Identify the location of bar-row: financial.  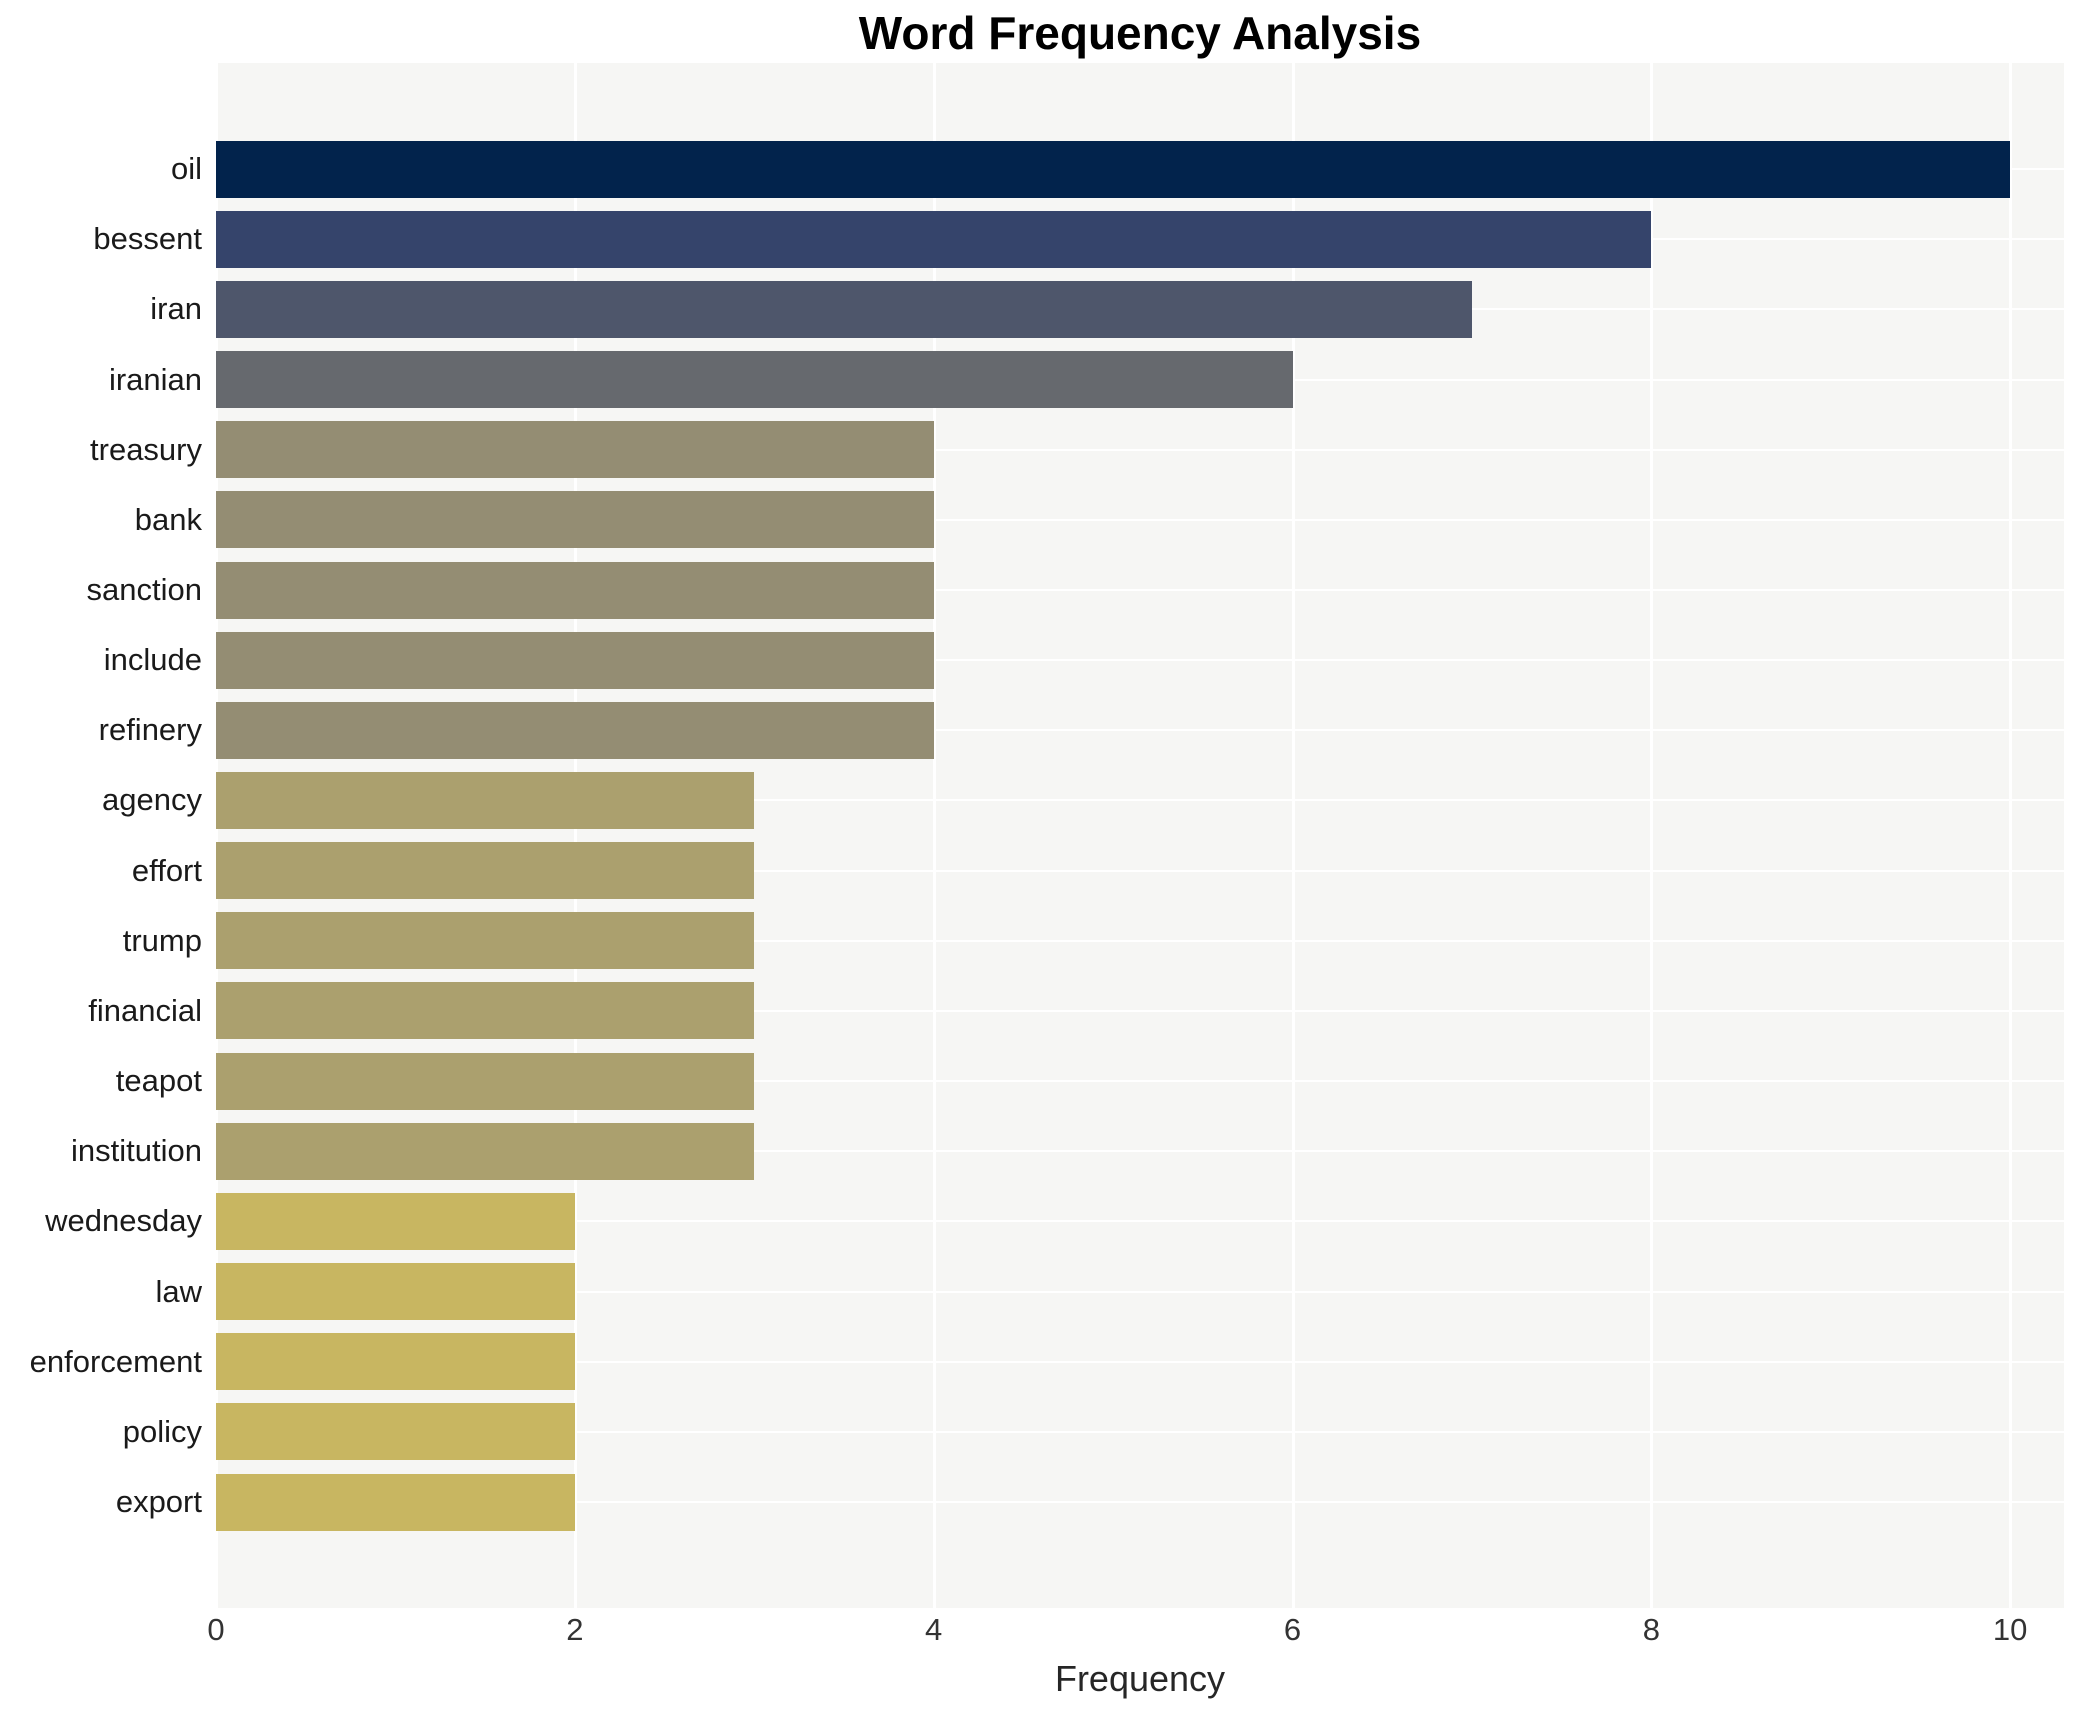
(1076, 1011).